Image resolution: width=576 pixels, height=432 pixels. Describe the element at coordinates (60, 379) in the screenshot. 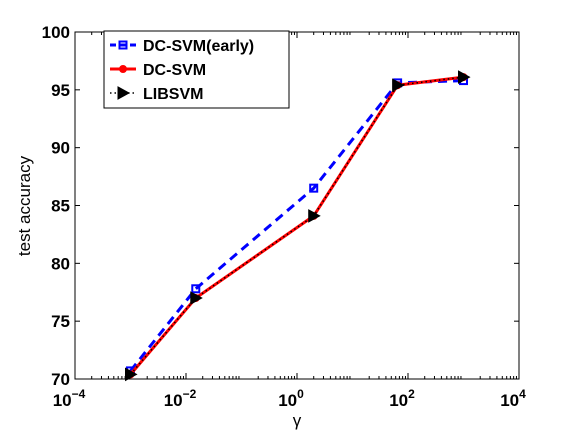

I see `y-tick-label: 70` at that location.